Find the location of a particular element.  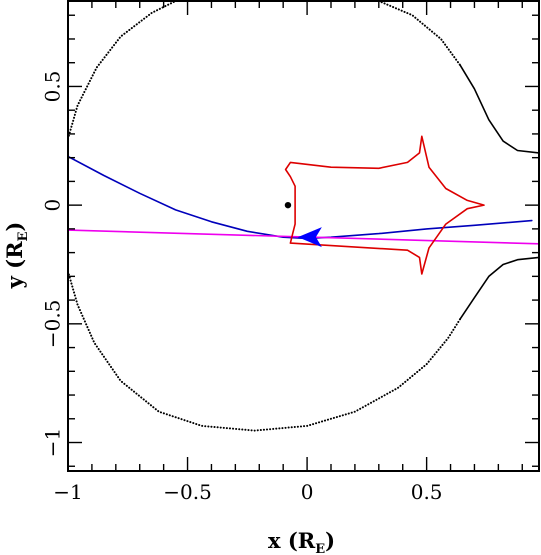

y-tick-label: 0.5 is located at coordinates (53, 87).